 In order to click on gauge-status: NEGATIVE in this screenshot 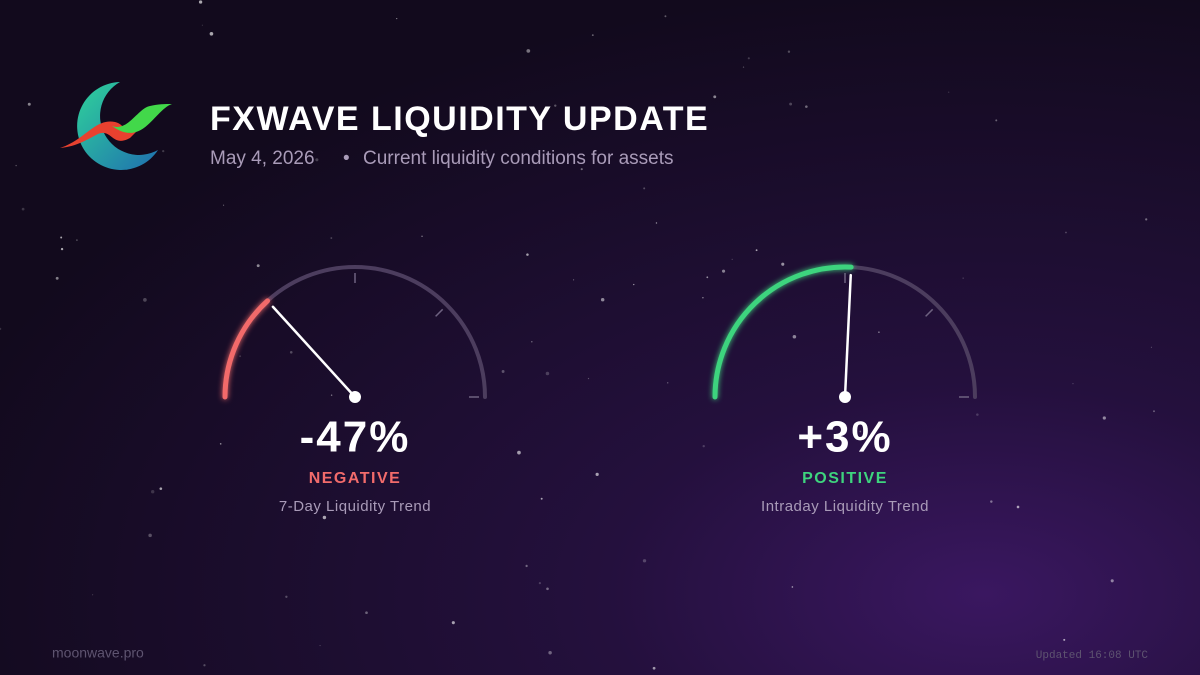, I will do `click(355, 478)`.